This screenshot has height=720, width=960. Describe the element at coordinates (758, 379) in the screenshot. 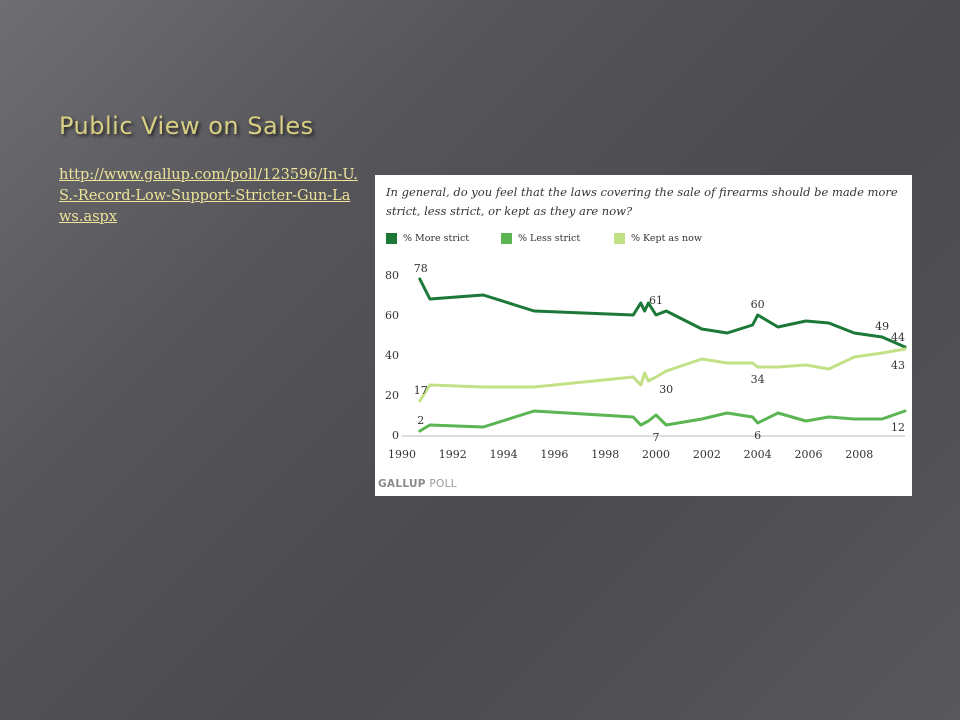

I see `data-label: 34` at that location.